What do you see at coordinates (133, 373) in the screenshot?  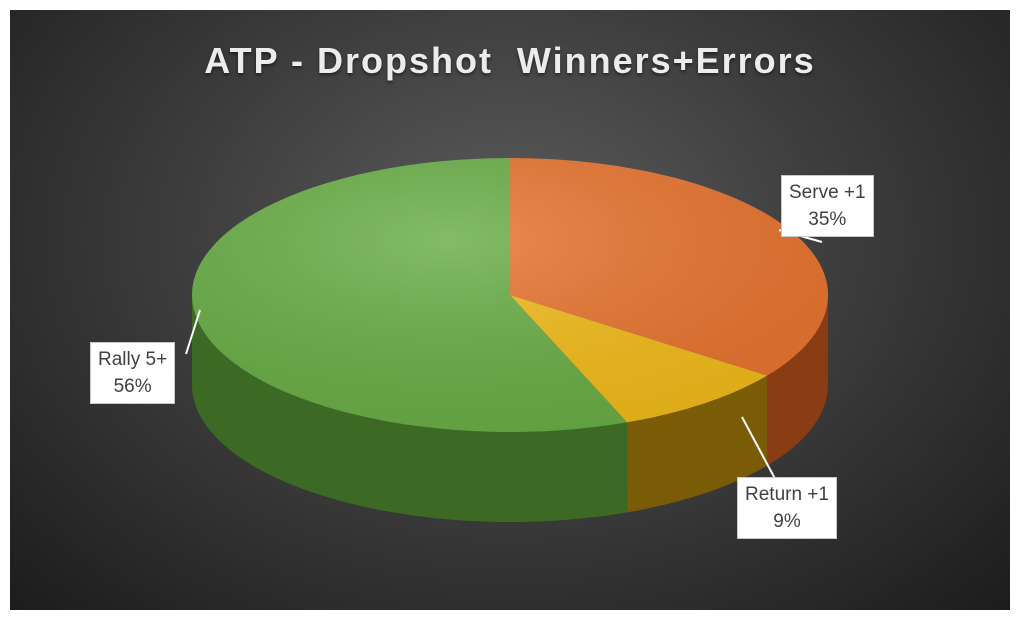 I see `data-label-rally-5-plus: Rally 5+ 56%` at bounding box center [133, 373].